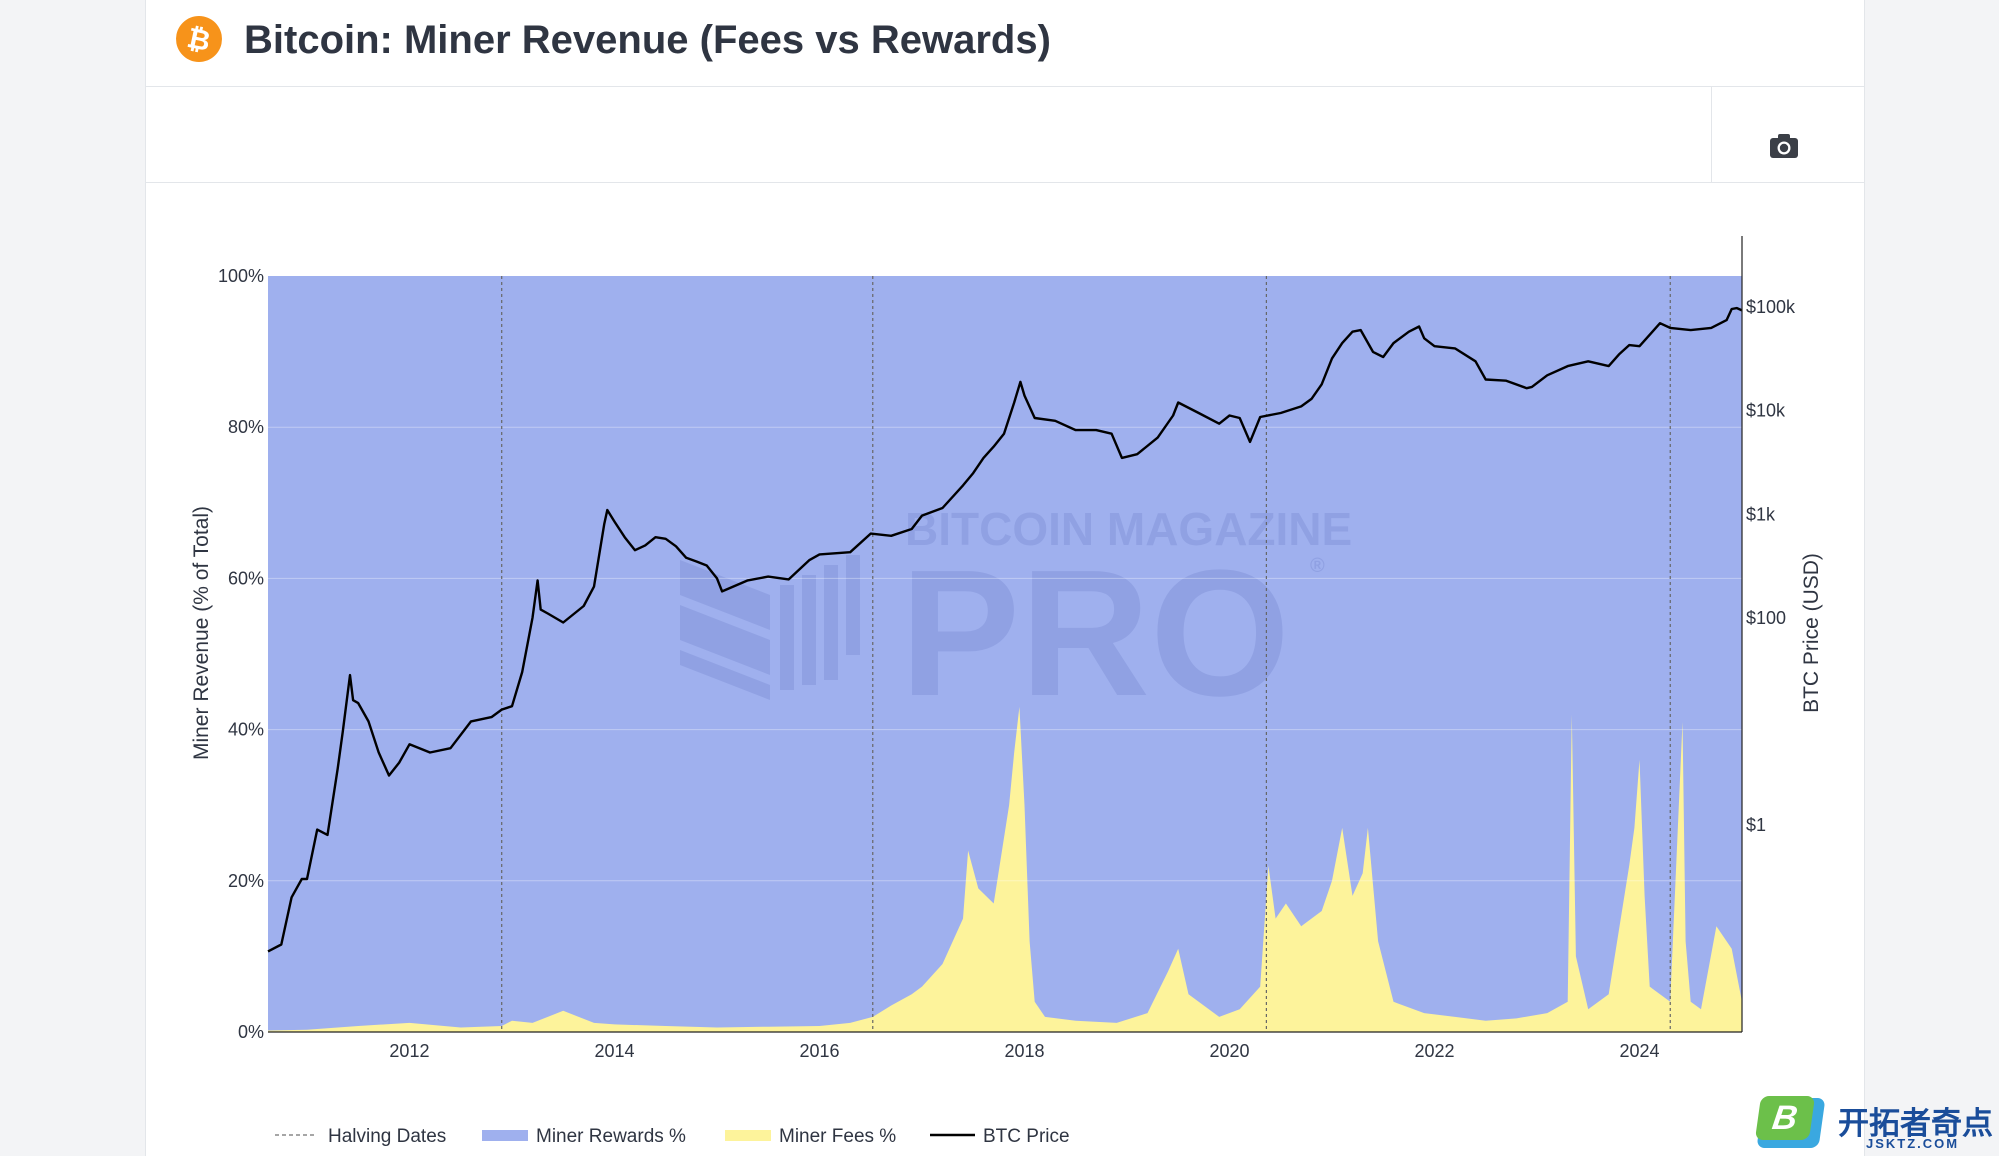 The image size is (1999, 1156). Describe the element at coordinates (505, 1135) in the screenshot. I see `legend-swatch-rewards` at that location.